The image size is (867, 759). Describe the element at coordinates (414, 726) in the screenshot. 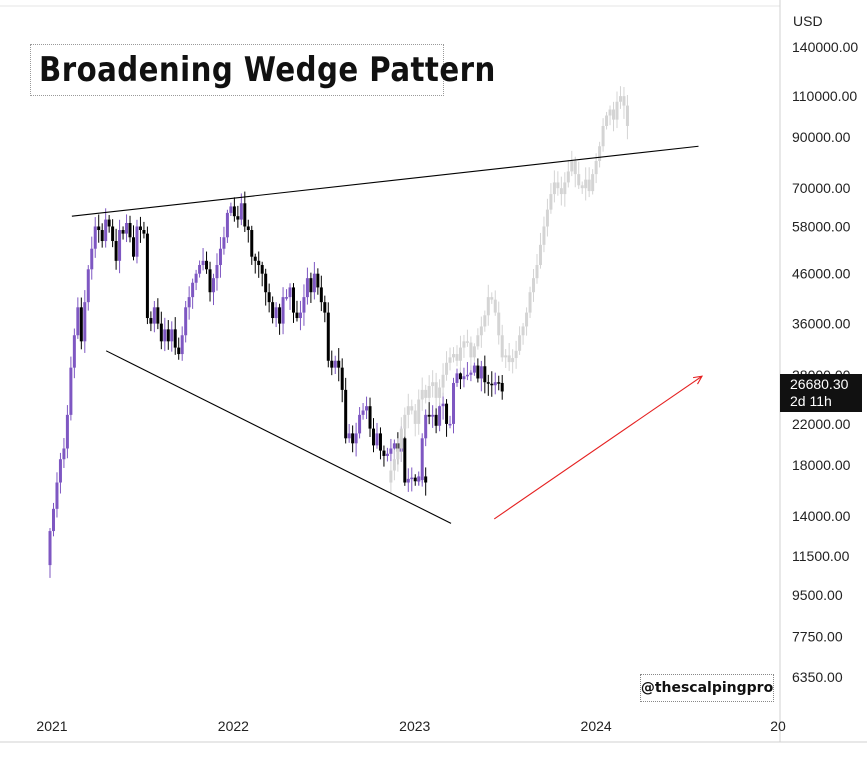

I see `x-tick-label: 2023` at that location.